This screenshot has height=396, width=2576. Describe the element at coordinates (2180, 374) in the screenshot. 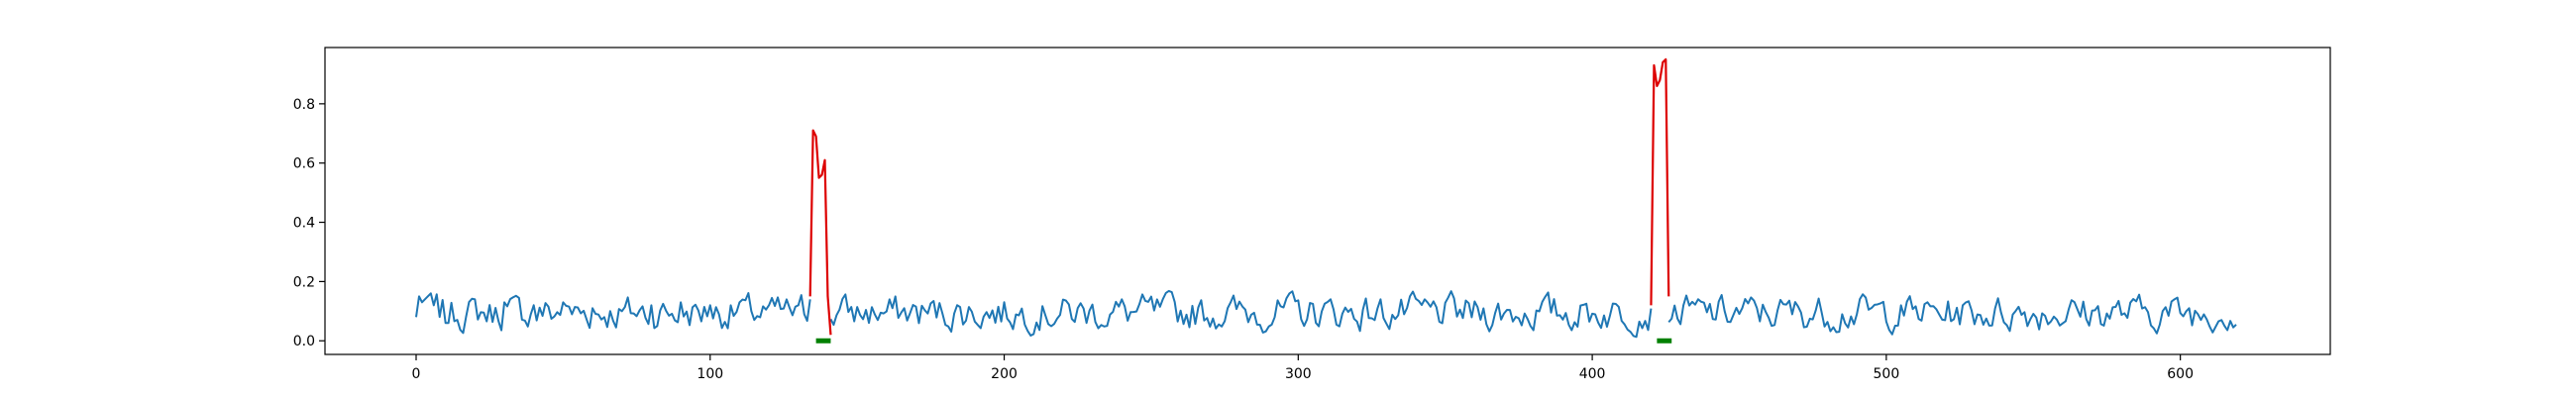

I see `x-tick-label-600: 600` at that location.